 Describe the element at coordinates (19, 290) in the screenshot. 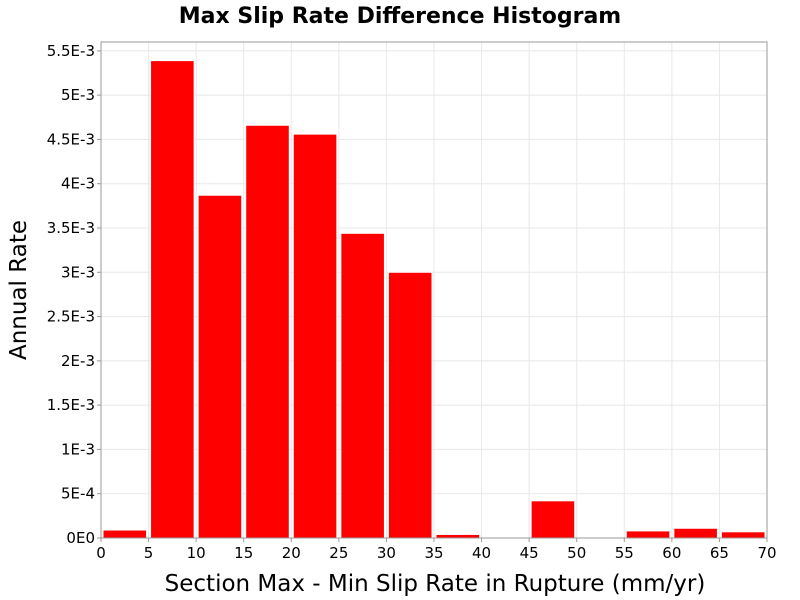

I see `y-axis-label: Annual Rate` at that location.